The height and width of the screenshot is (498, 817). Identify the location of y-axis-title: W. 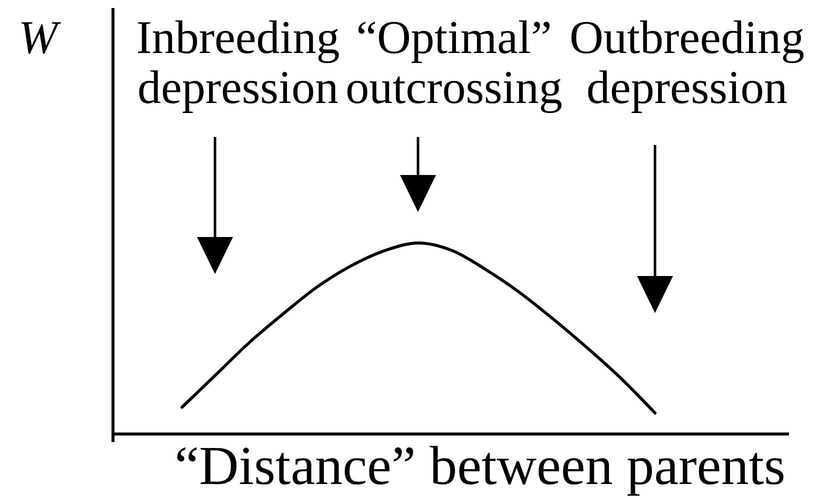
(40, 38).